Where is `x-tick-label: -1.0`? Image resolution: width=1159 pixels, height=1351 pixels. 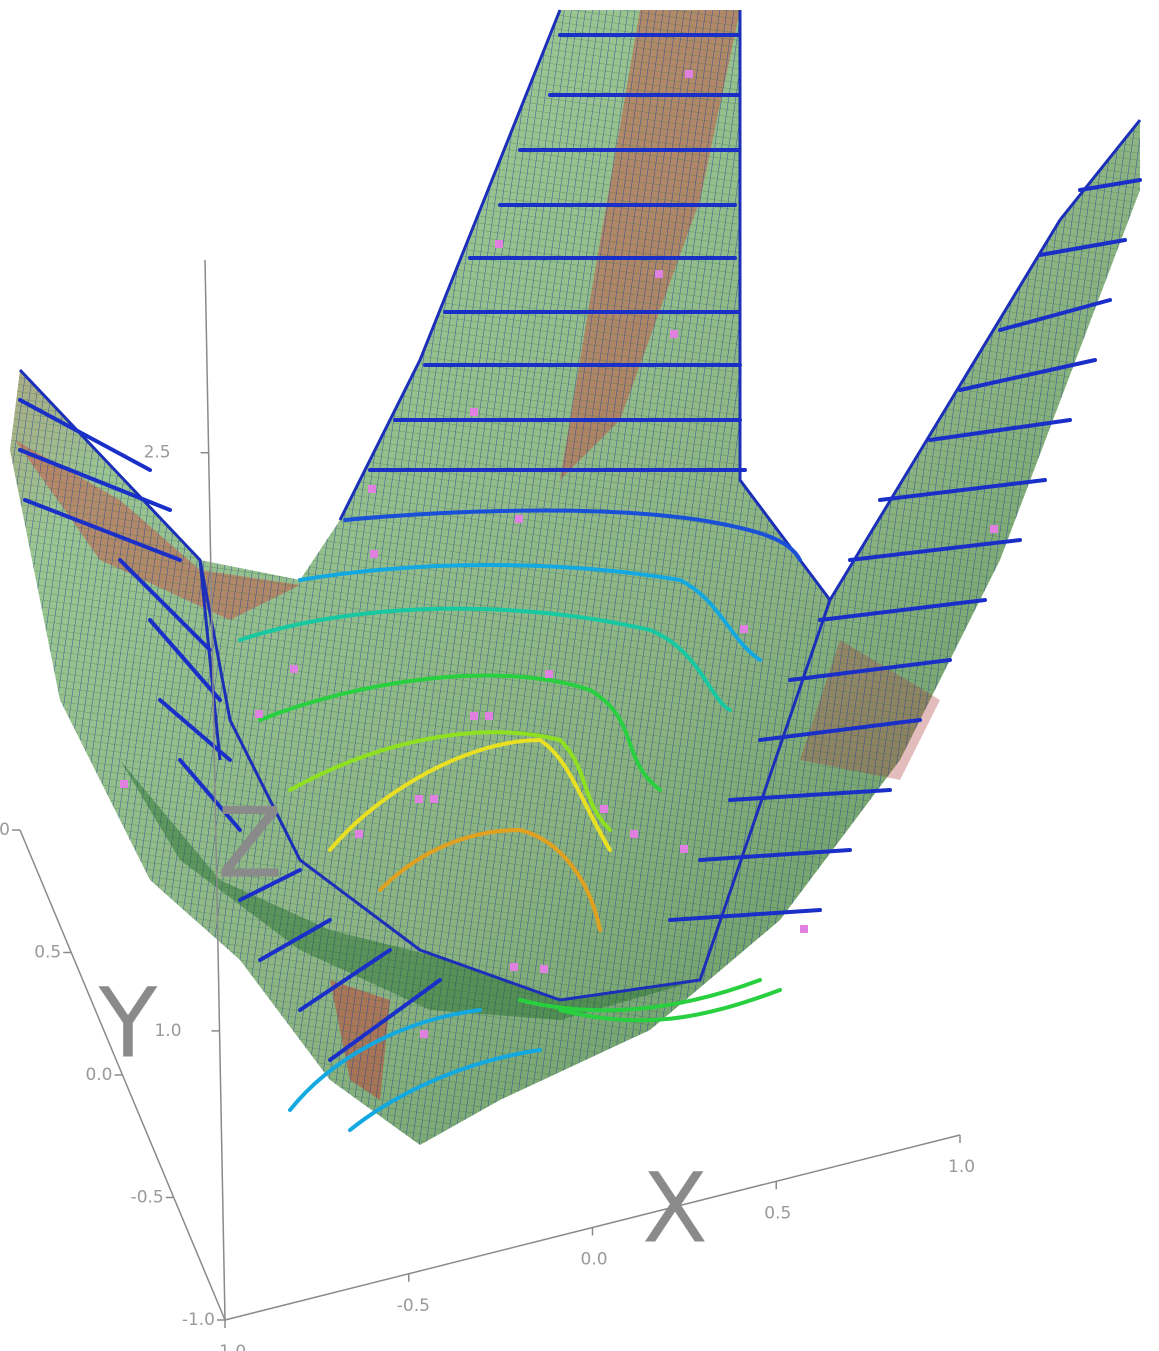
x-tick-label: -1.0 is located at coordinates (229, 1346).